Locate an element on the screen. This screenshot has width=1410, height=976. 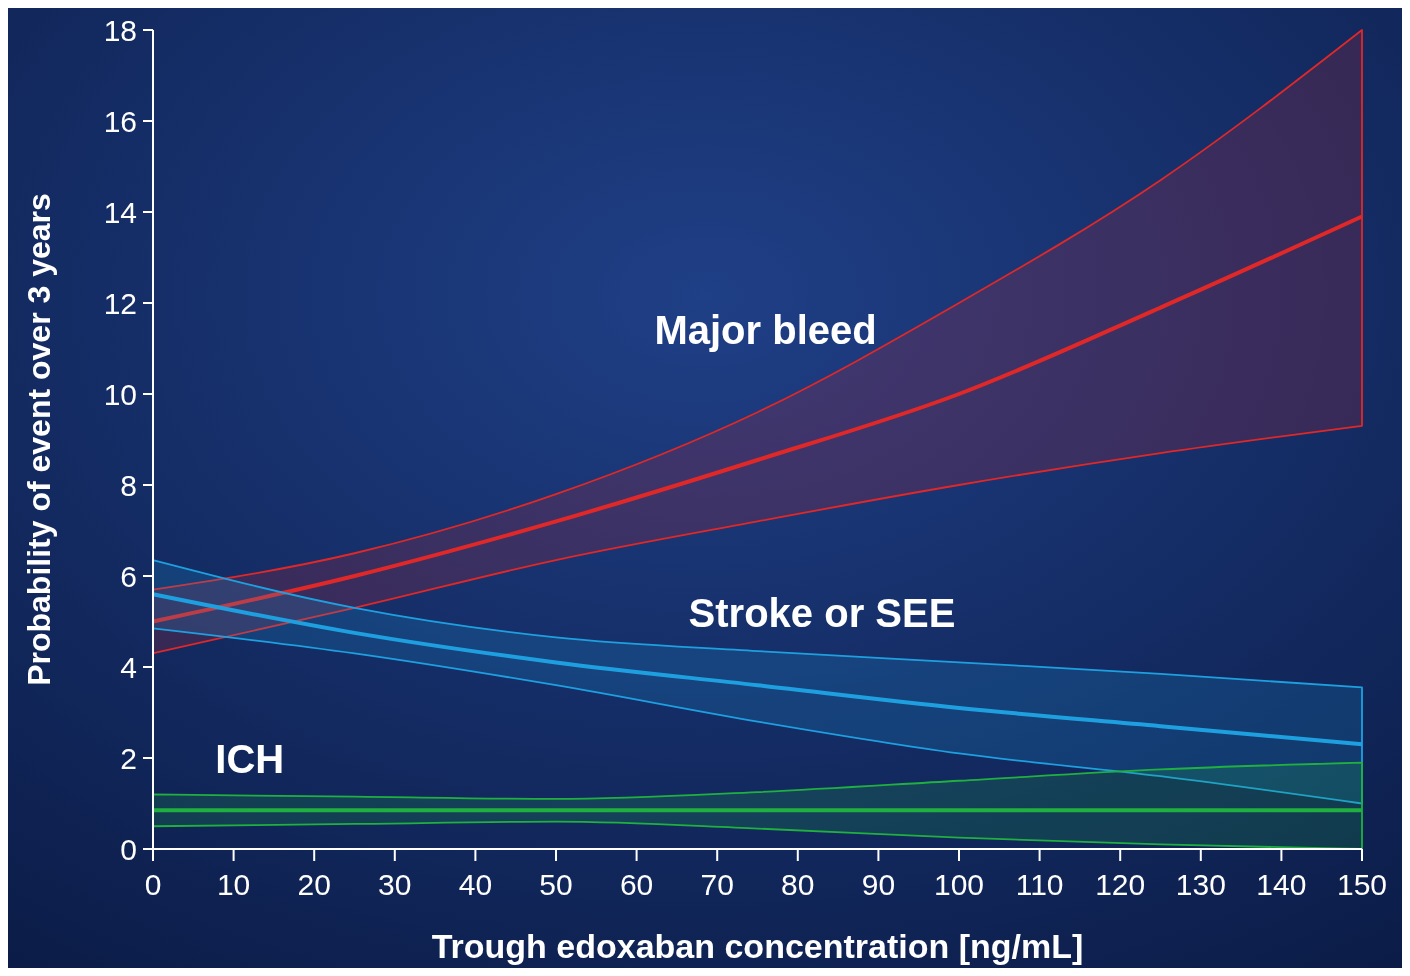
x-axis-title: Trough edoxaban concentration [ng/mL] is located at coordinates (757, 946).